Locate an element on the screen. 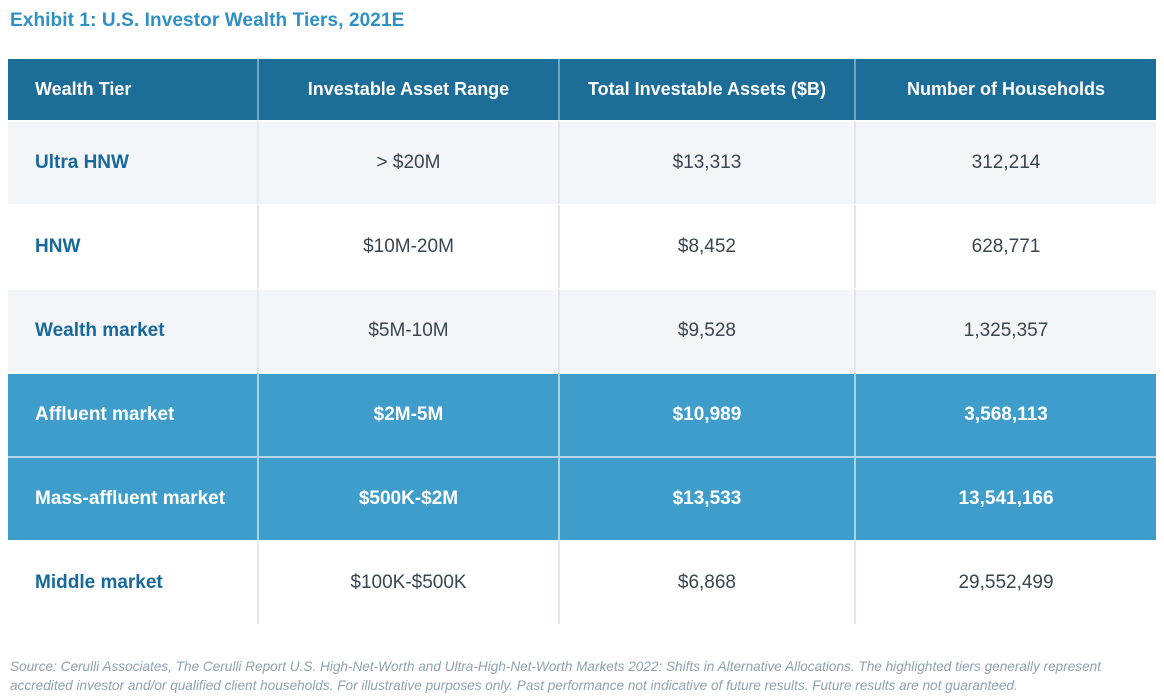 Image resolution: width=1164 pixels, height=697 pixels. cell-households: 628,771 is located at coordinates (1005, 246).